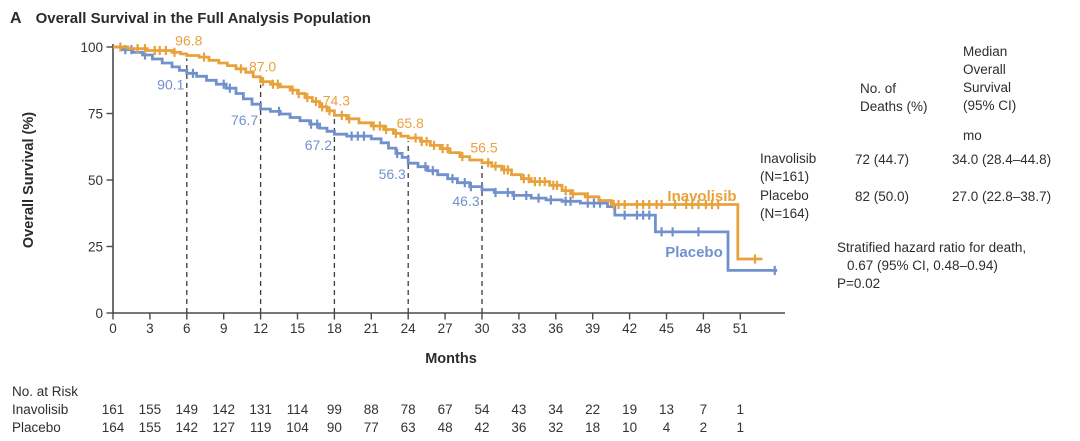 The image size is (1080, 441). I want to click on x-tick-label: 15, so click(297, 328).